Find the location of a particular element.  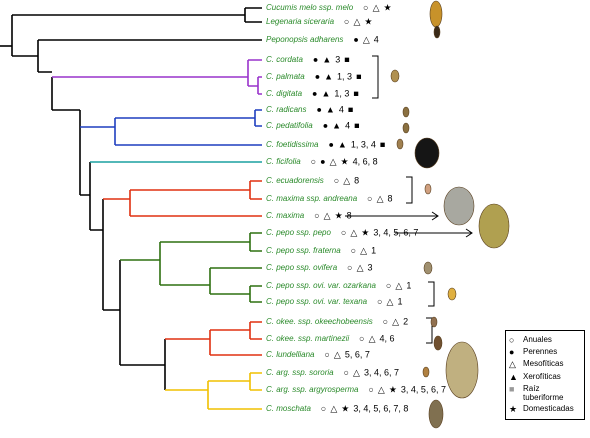

taxon-name: C. lundelliana is located at coordinates (290, 354).